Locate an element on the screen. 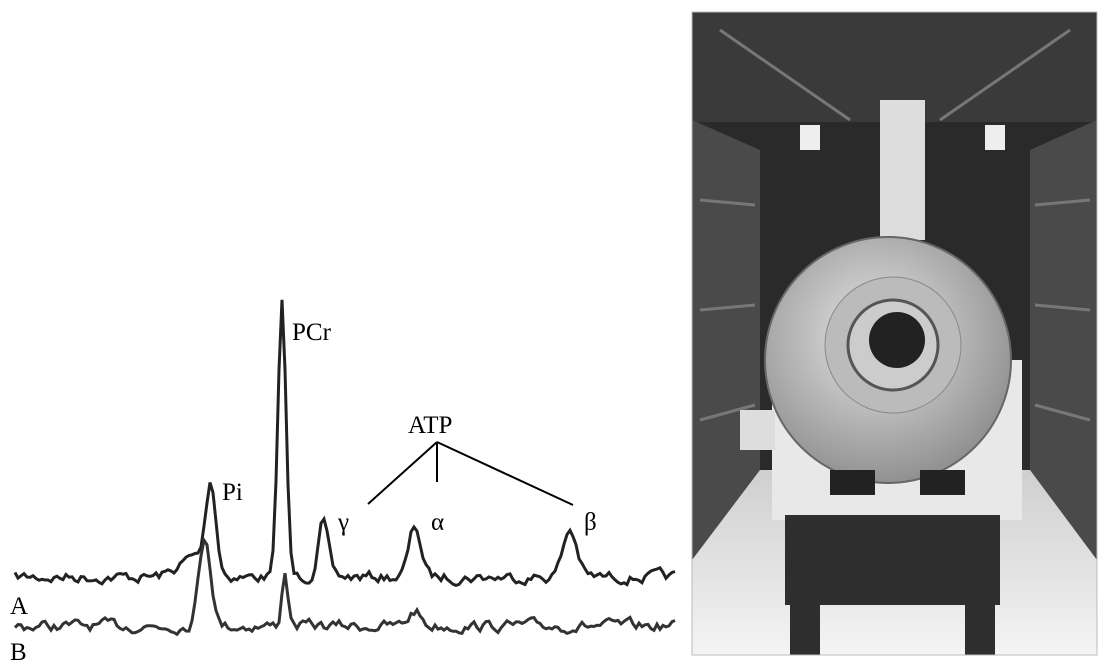  peak-label: Pi is located at coordinates (232, 492).